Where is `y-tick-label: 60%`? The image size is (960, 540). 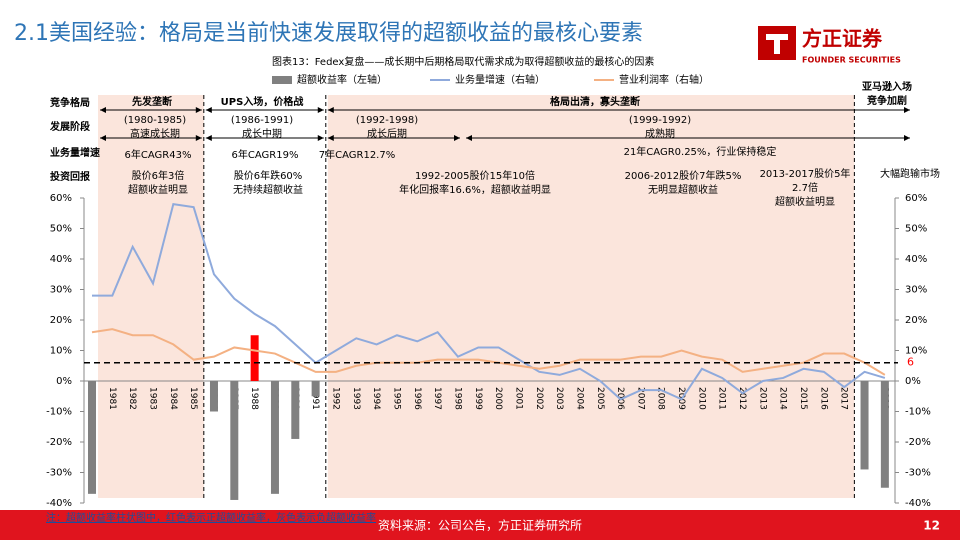
y-tick-label: 60% is located at coordinates (61, 198).